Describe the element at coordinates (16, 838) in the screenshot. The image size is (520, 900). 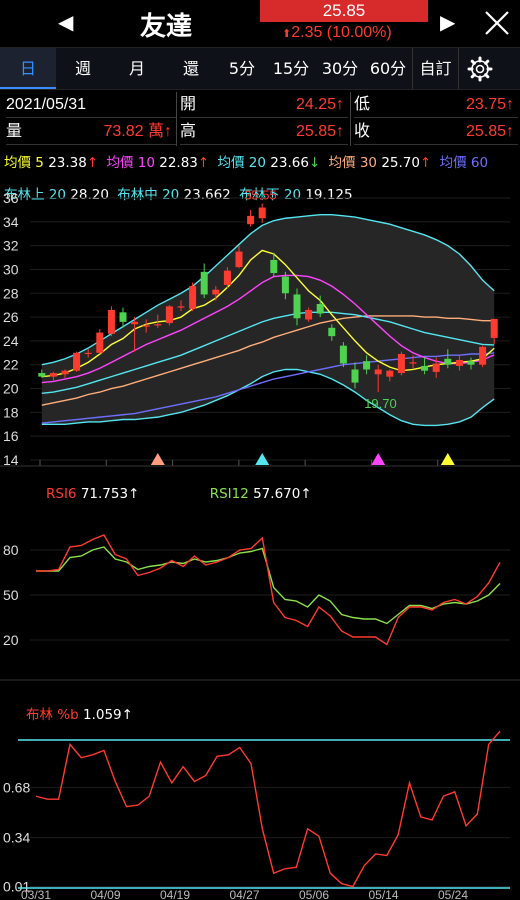
I see `pctb-tick-label: 0.34` at that location.